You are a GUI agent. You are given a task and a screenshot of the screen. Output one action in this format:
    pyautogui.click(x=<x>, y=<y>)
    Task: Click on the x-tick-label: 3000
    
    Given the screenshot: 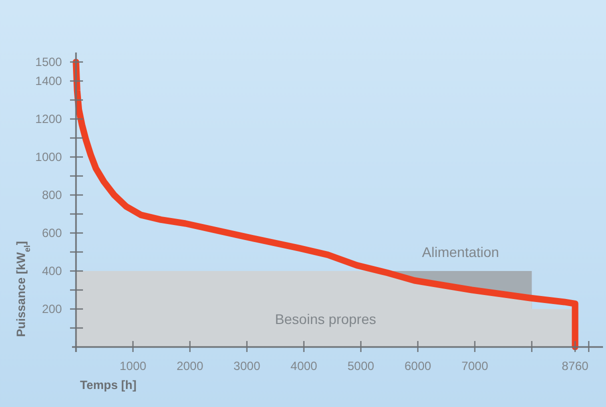 What is the action you would take?
    pyautogui.click(x=247, y=366)
    